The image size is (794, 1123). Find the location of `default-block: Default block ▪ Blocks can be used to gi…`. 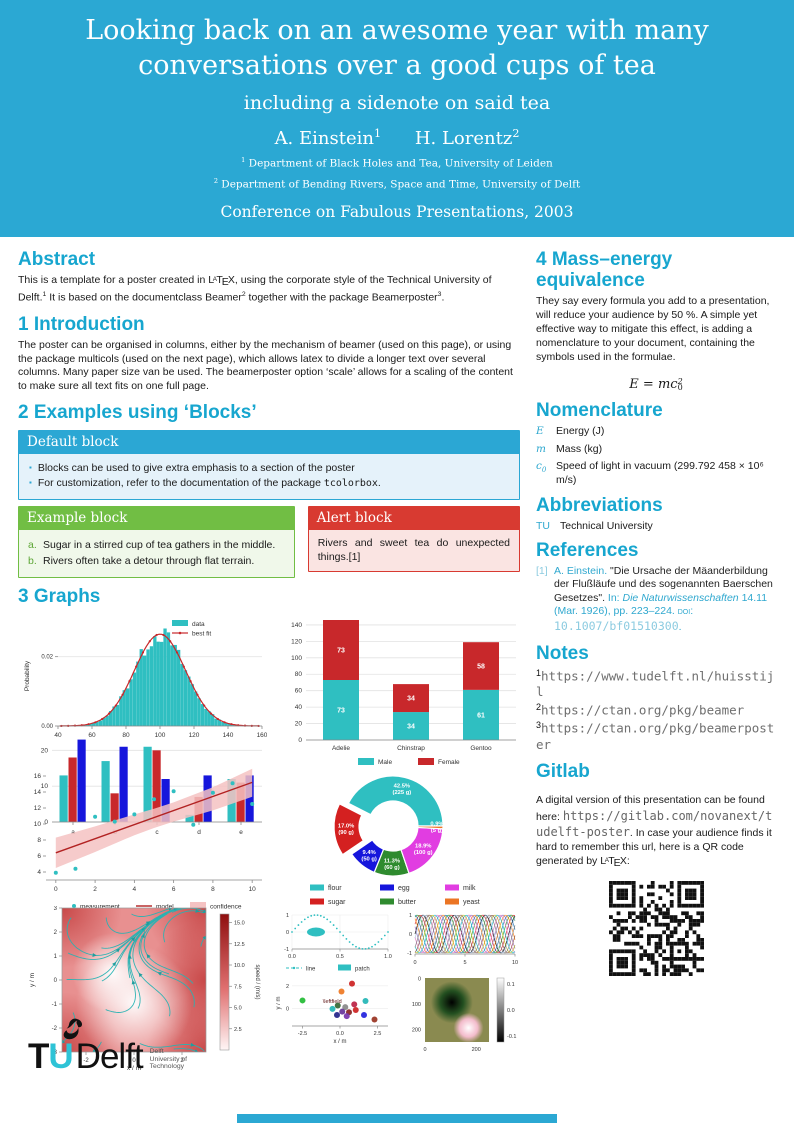

default-block: Default block ▪ Blocks can be used to gi… is located at coordinates (269, 465).